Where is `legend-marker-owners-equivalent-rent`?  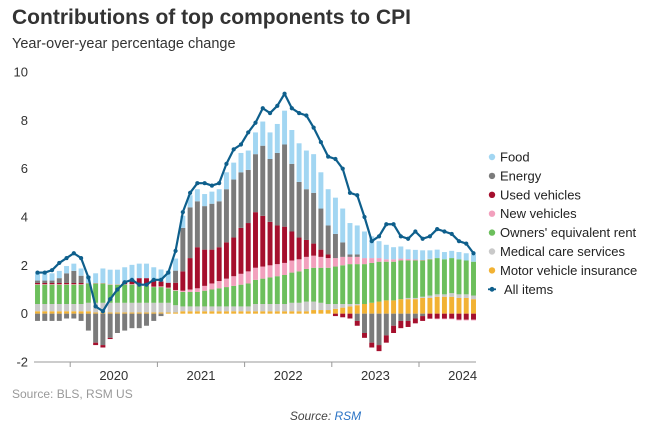
legend-marker-owners-equivalent-rent is located at coordinates (492, 232).